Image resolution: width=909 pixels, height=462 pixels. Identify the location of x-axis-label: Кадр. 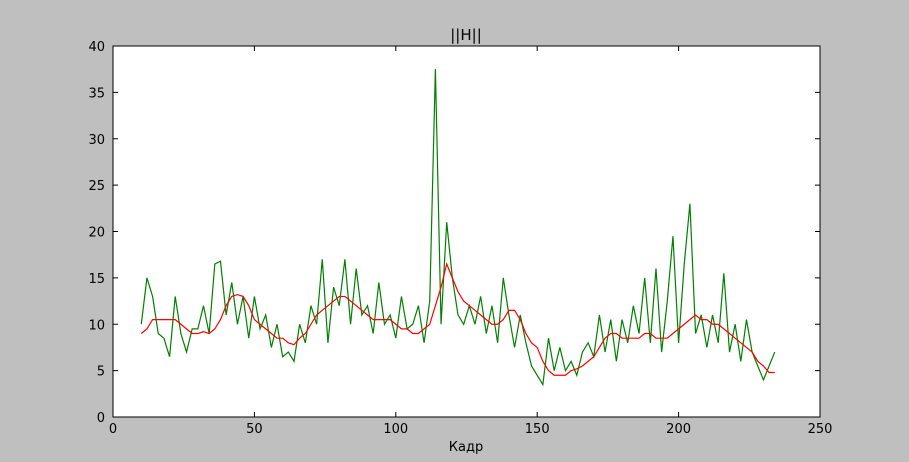
(466, 447).